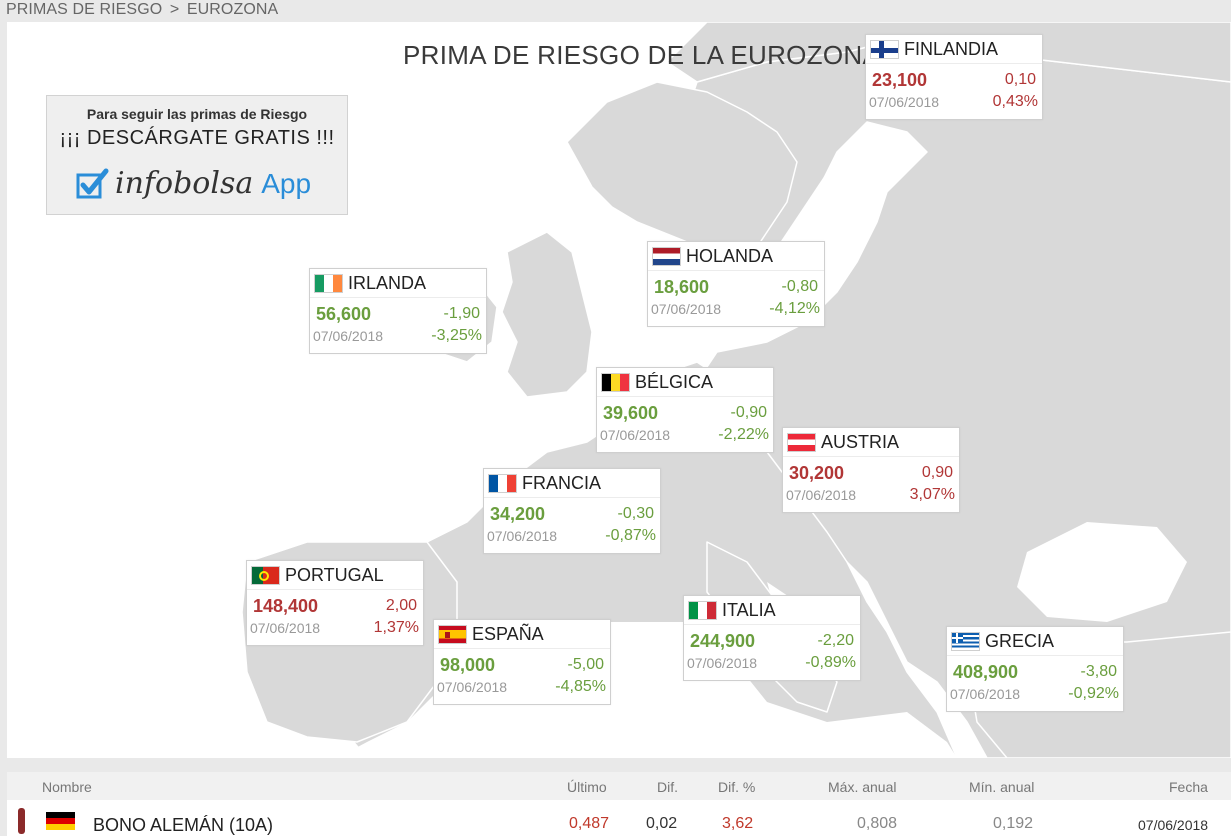 Image resolution: width=1231 pixels, height=836 pixels. I want to click on col-header-min: Mín. anual, so click(1002, 787).